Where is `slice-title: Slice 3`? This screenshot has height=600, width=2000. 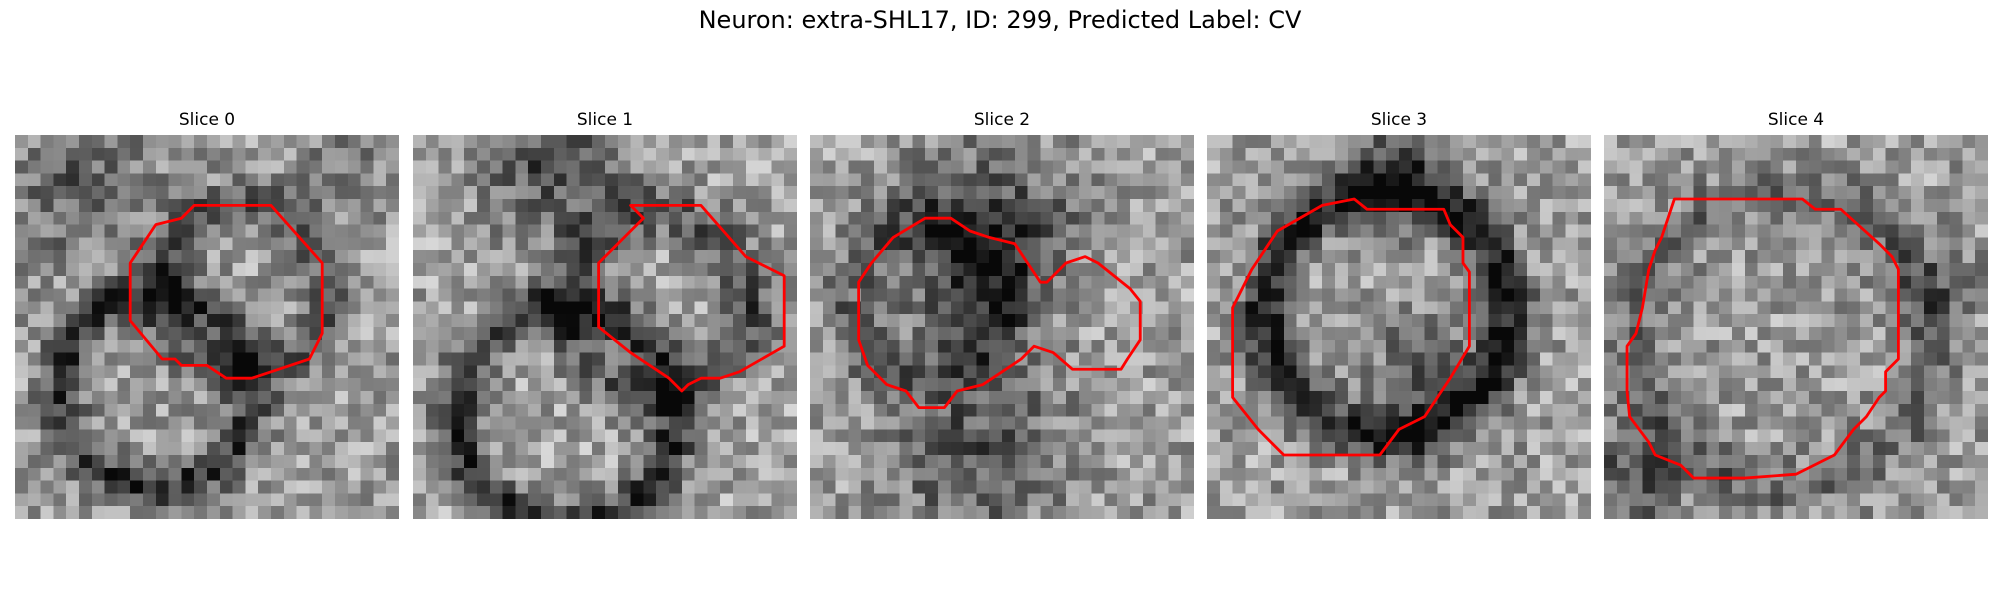
slice-title: Slice 3 is located at coordinates (1399, 120).